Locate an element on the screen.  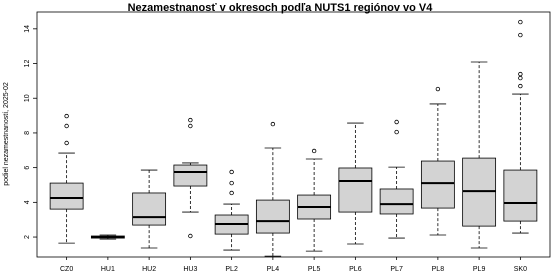
x-tick-label: HU1 is located at coordinates (108, 269).